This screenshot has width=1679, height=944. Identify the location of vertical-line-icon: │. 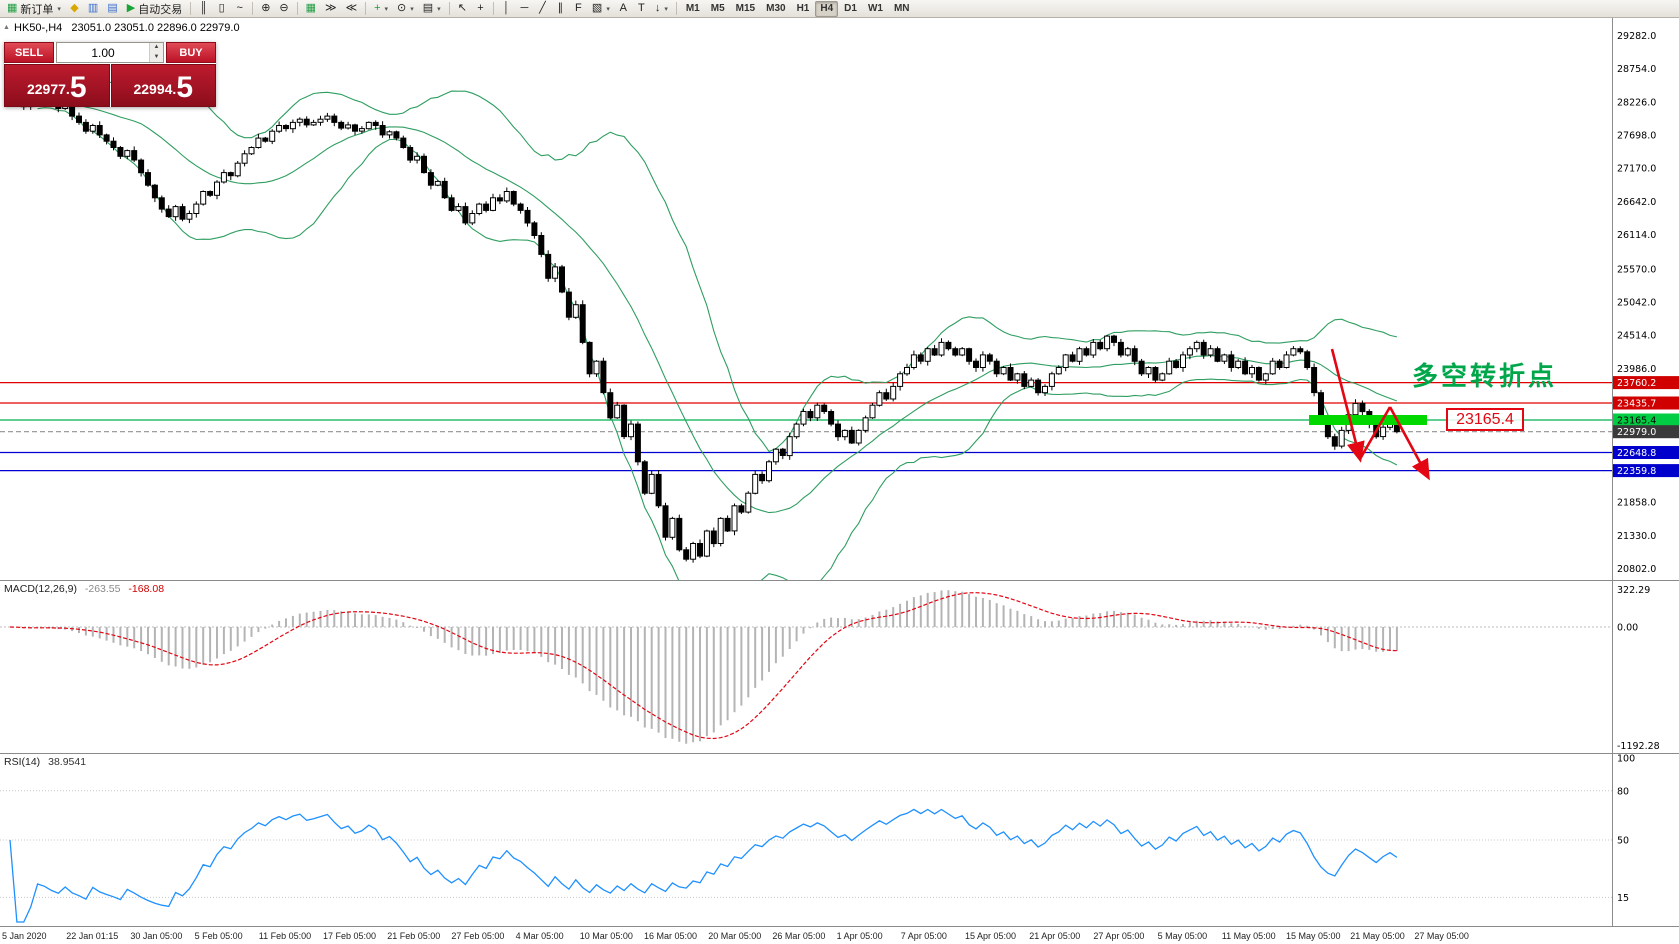
(506, 8).